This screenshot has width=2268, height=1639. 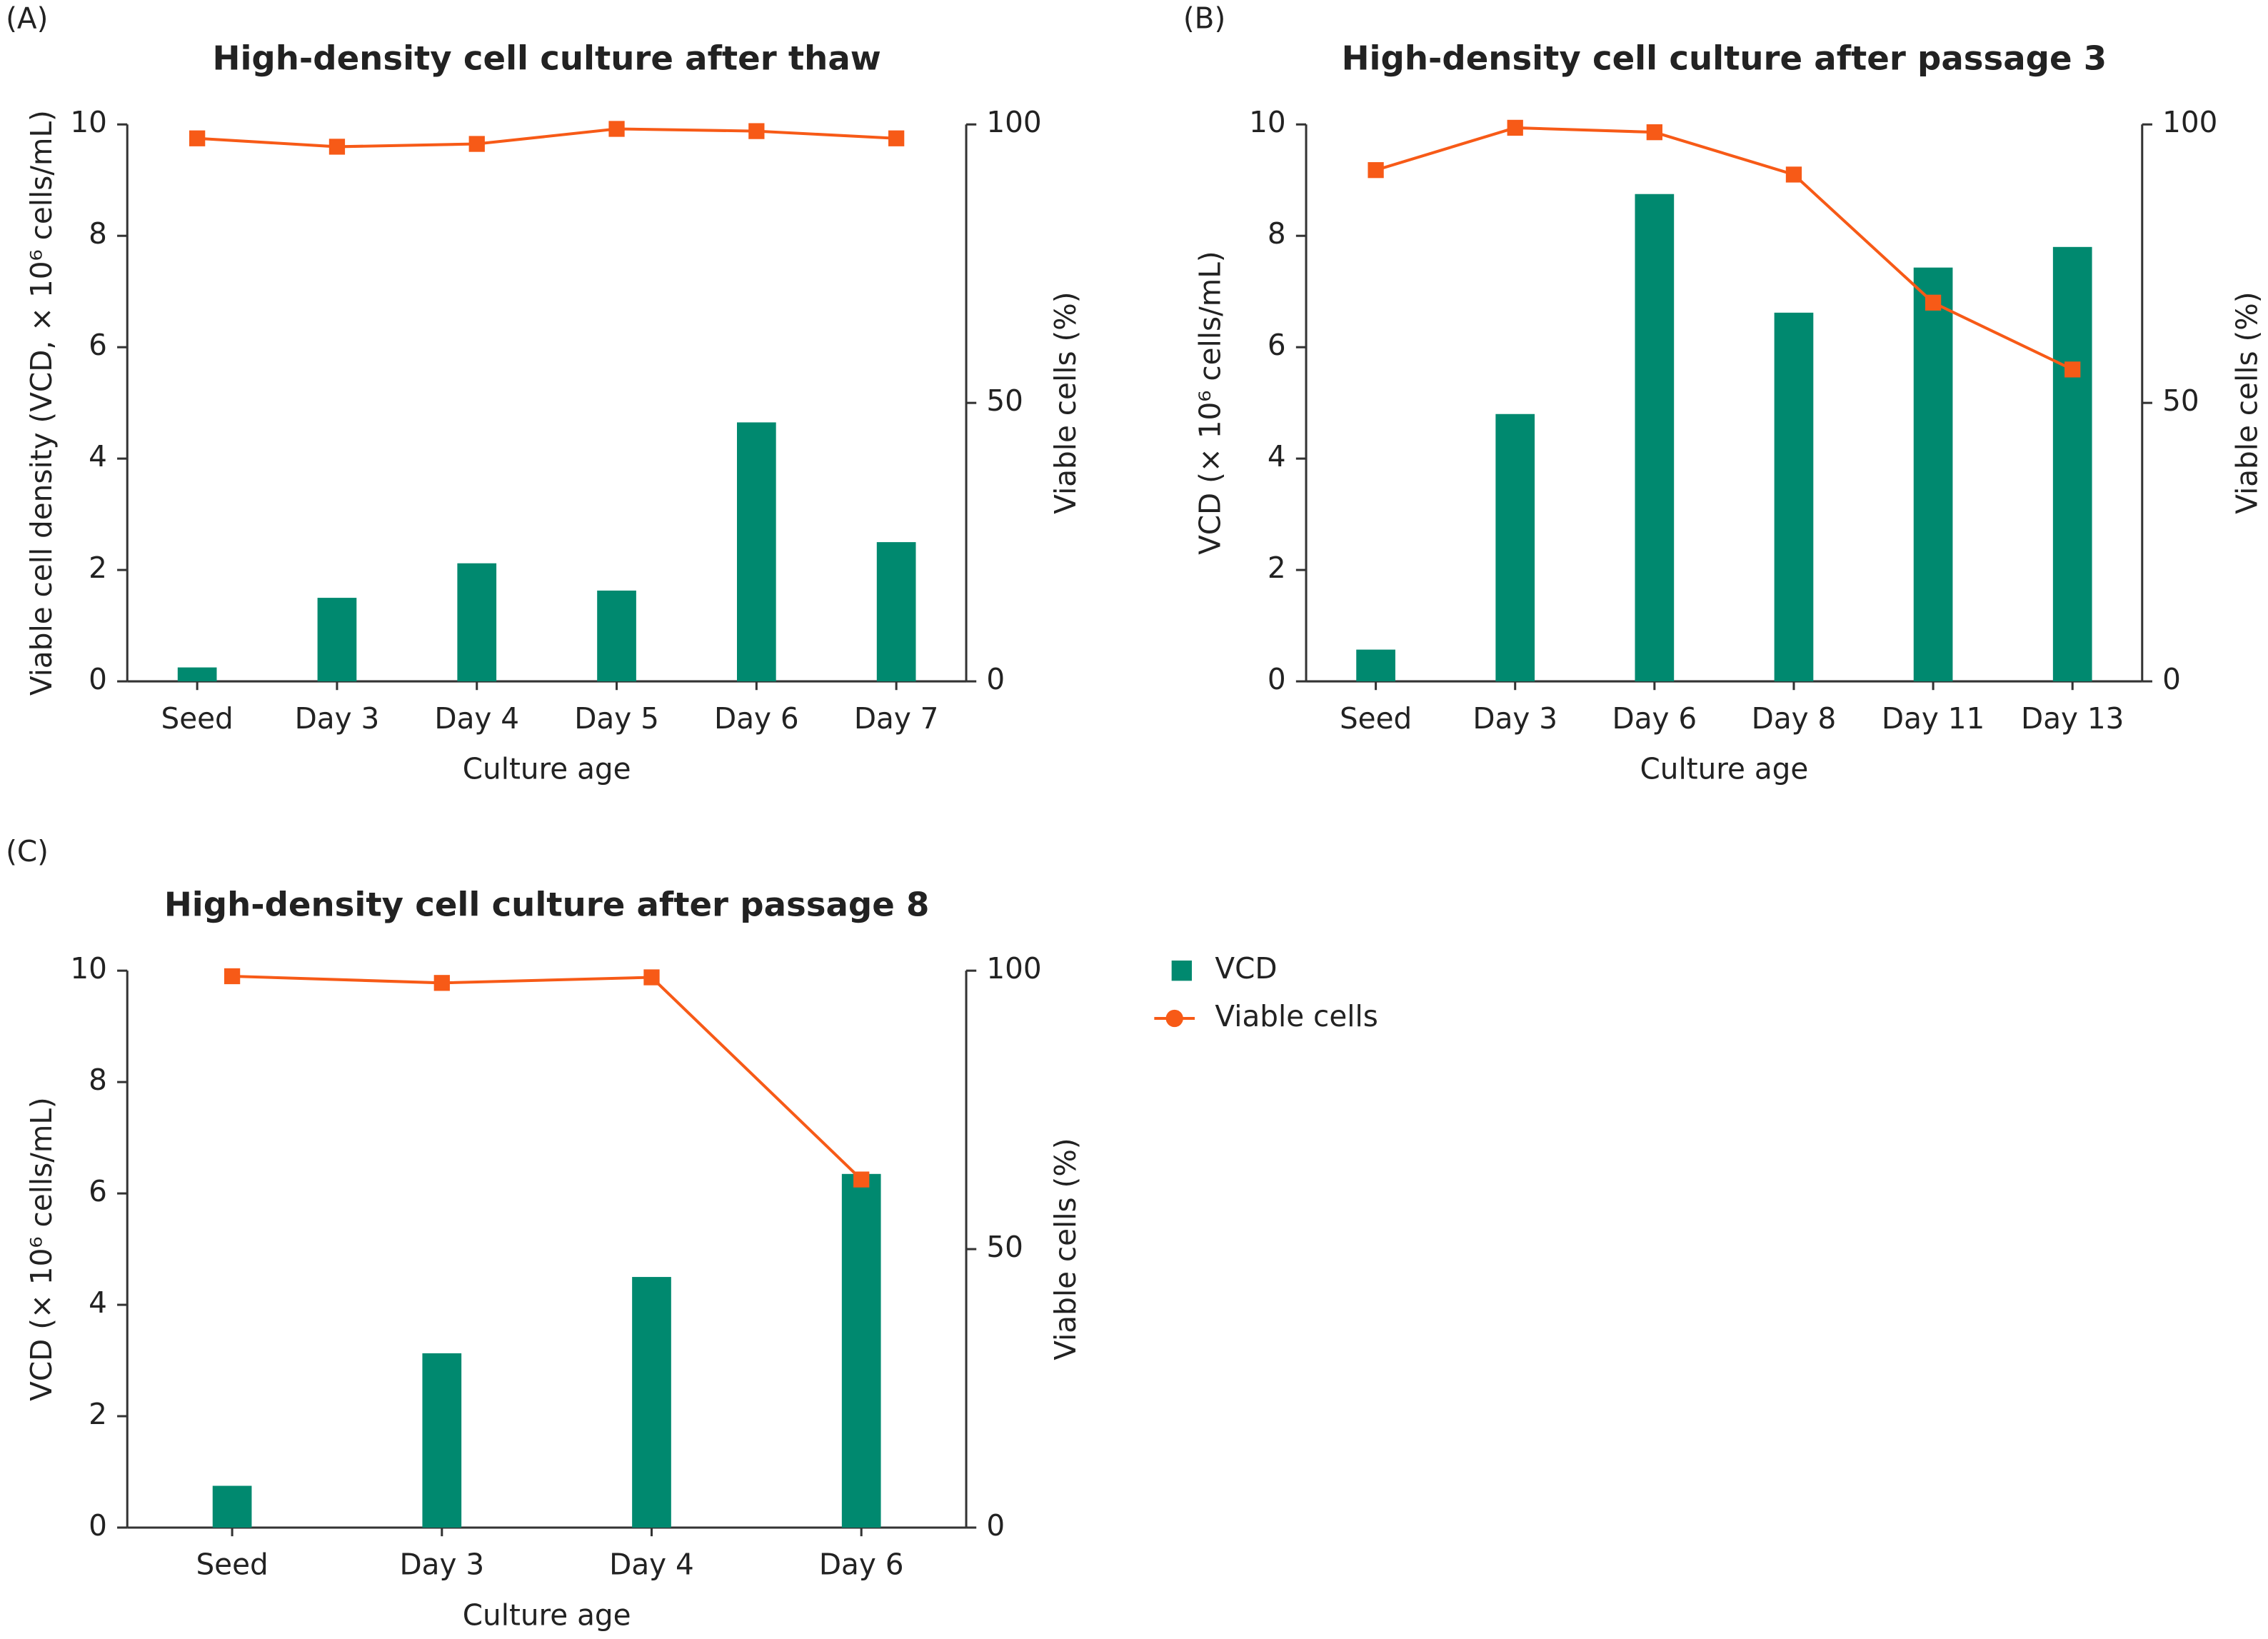 What do you see at coordinates (27, 18) in the screenshot?
I see `panel-label: (A)` at bounding box center [27, 18].